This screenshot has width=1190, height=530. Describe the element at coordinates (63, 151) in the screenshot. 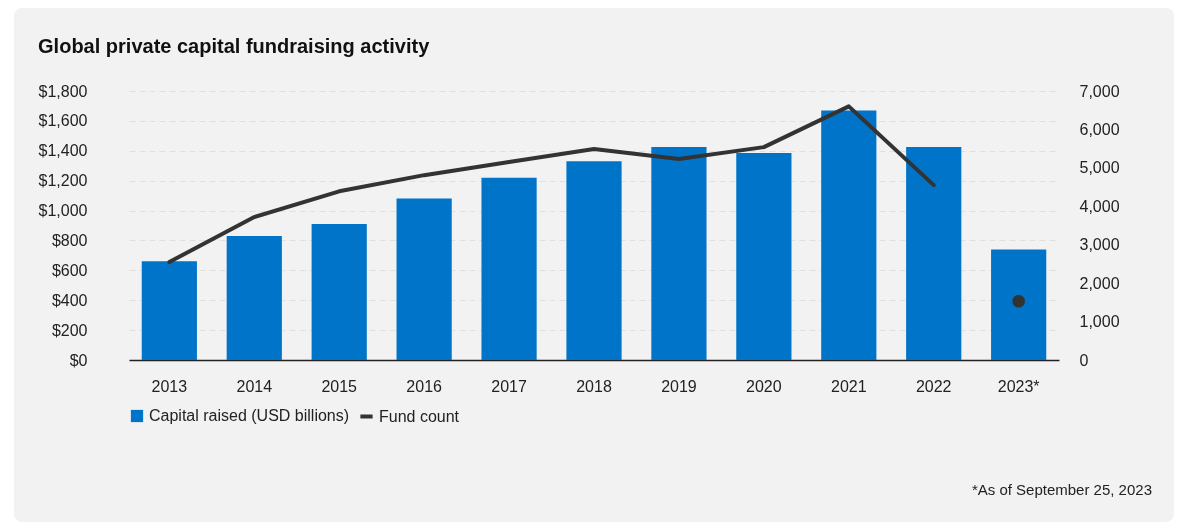

I see `y-tick-label: $1,400` at that location.